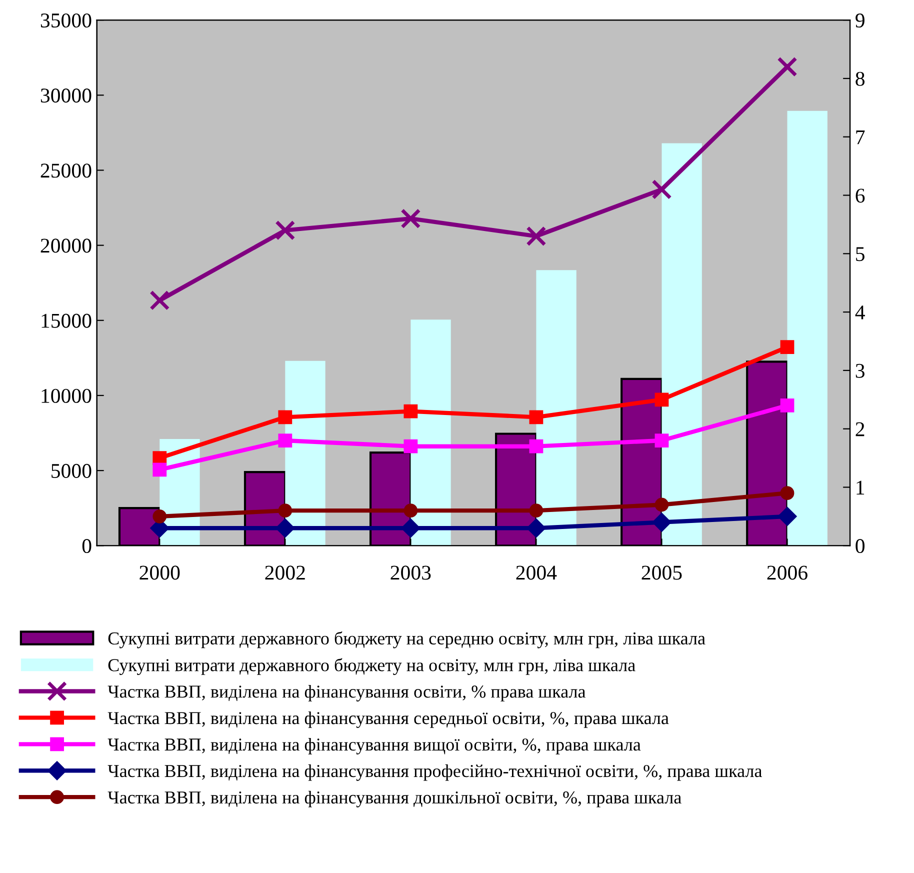 The image size is (914, 873). Describe the element at coordinates (860, 429) in the screenshot. I see `y2-tick-label: 2` at that location.